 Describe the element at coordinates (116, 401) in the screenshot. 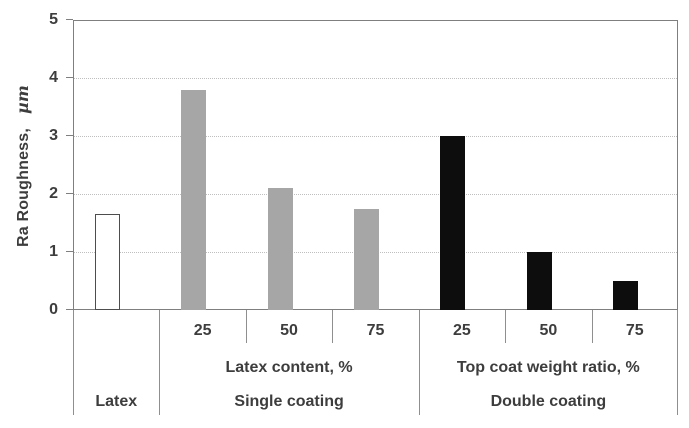

I see `group-name-latex: Latex` at that location.